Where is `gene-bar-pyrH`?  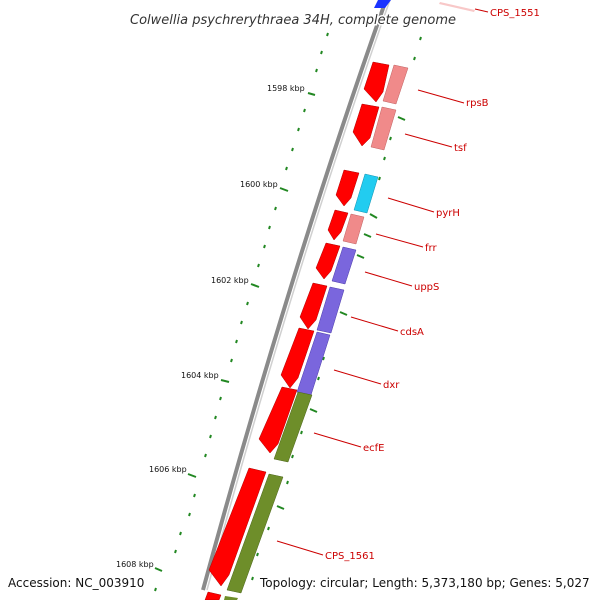 gene-bar-pyrH is located at coordinates (366, 193).